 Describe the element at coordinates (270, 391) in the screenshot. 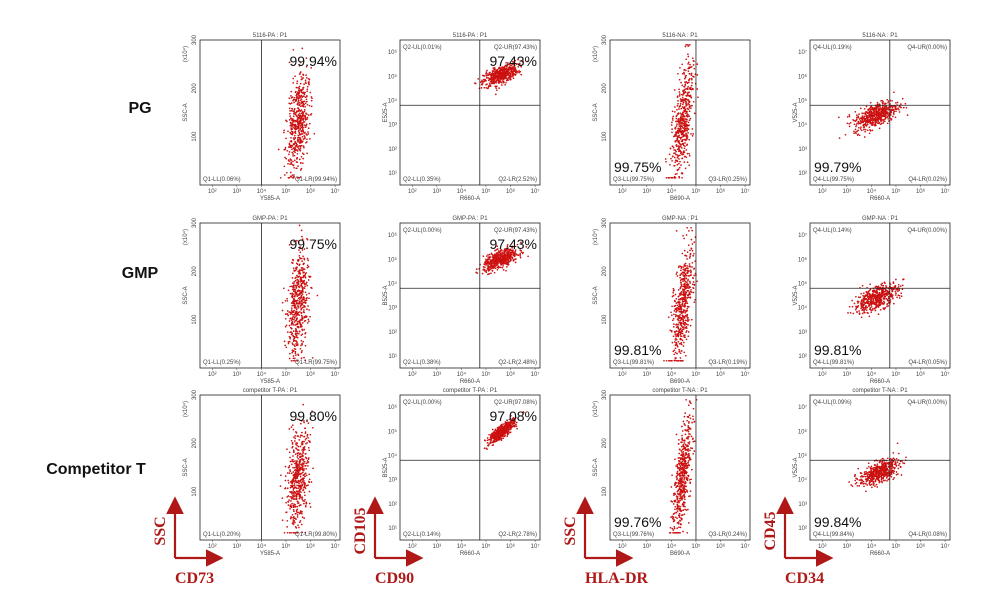

I see `panel-title: competitor T-PA : P1` at that location.